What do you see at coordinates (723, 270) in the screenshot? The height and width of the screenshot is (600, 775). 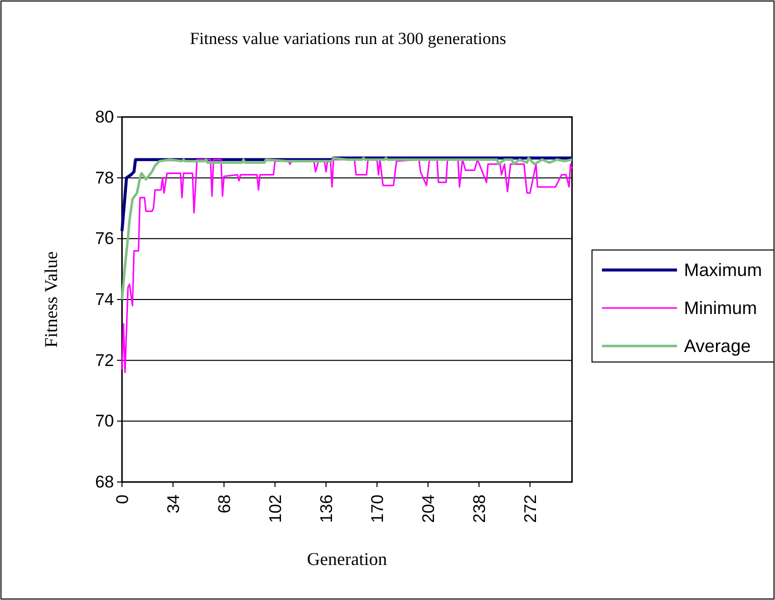 I see `legend-label: Maximum` at bounding box center [723, 270].